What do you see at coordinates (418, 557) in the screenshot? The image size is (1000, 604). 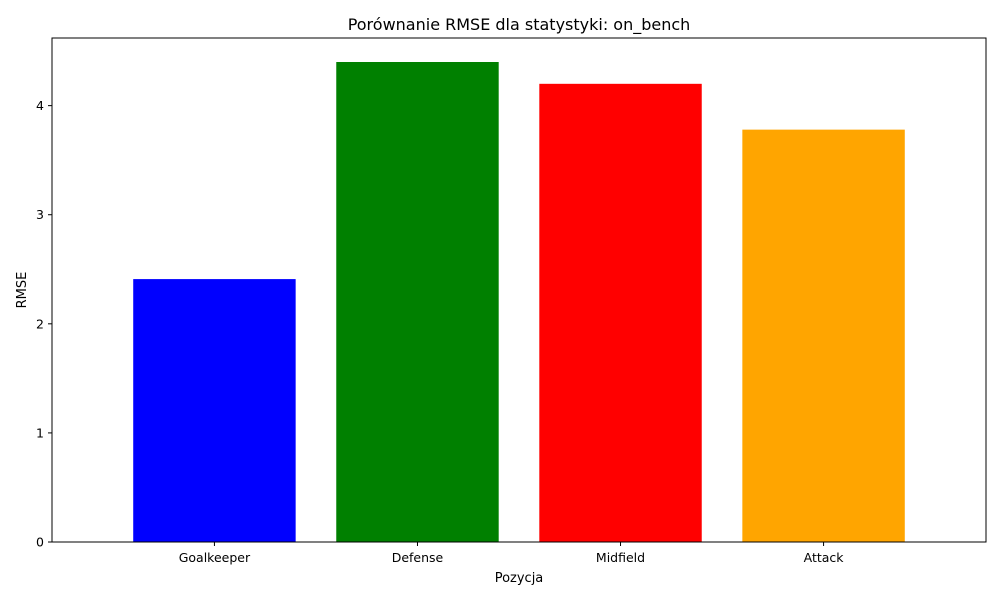 I see `x-tick-label: Defense` at bounding box center [418, 557].